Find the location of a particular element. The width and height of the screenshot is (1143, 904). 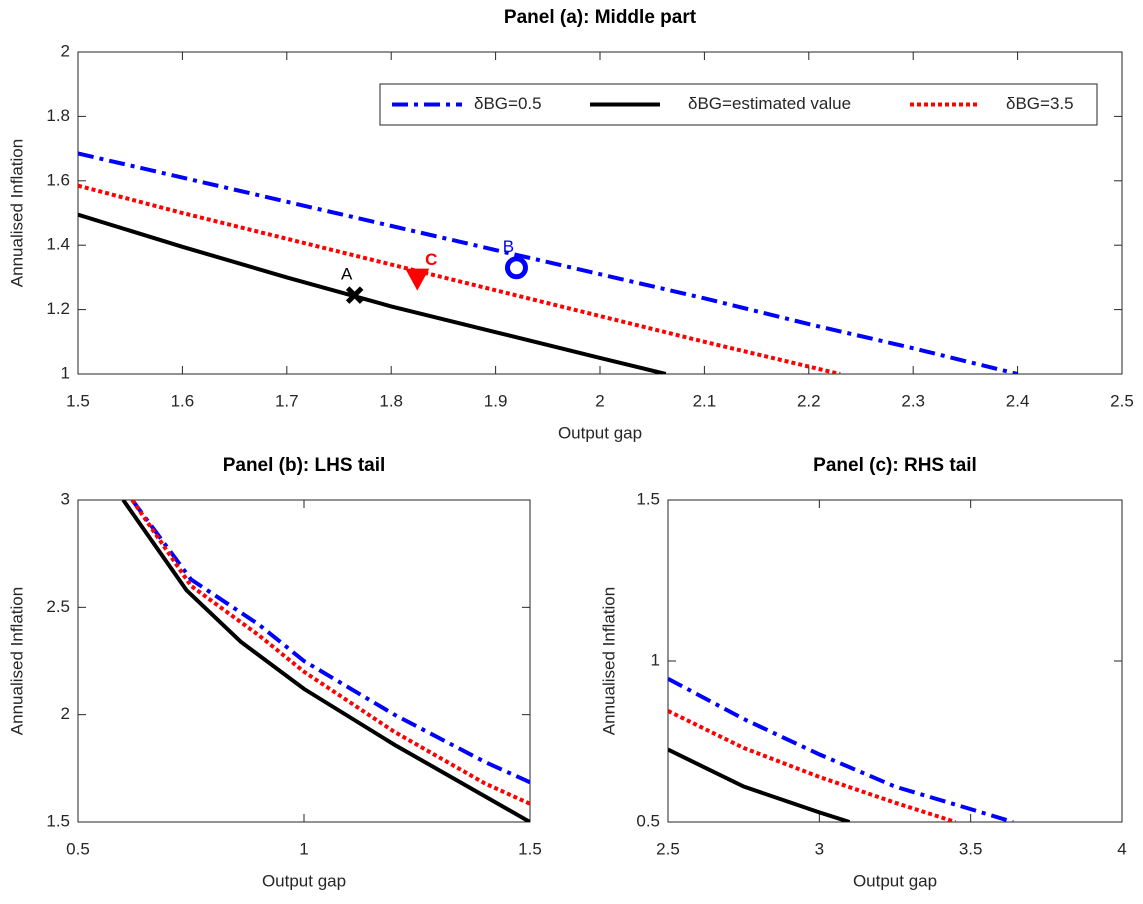

y-tick-label: 1.2 is located at coordinates (58, 308).